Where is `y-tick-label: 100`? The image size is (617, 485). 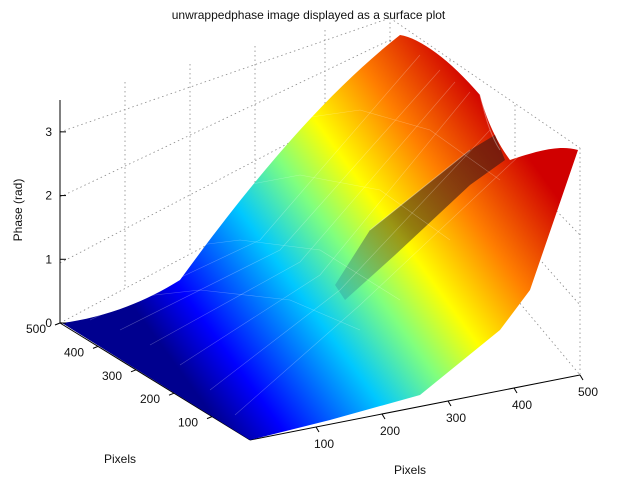
y-tick-label: 100 is located at coordinates (188, 423).